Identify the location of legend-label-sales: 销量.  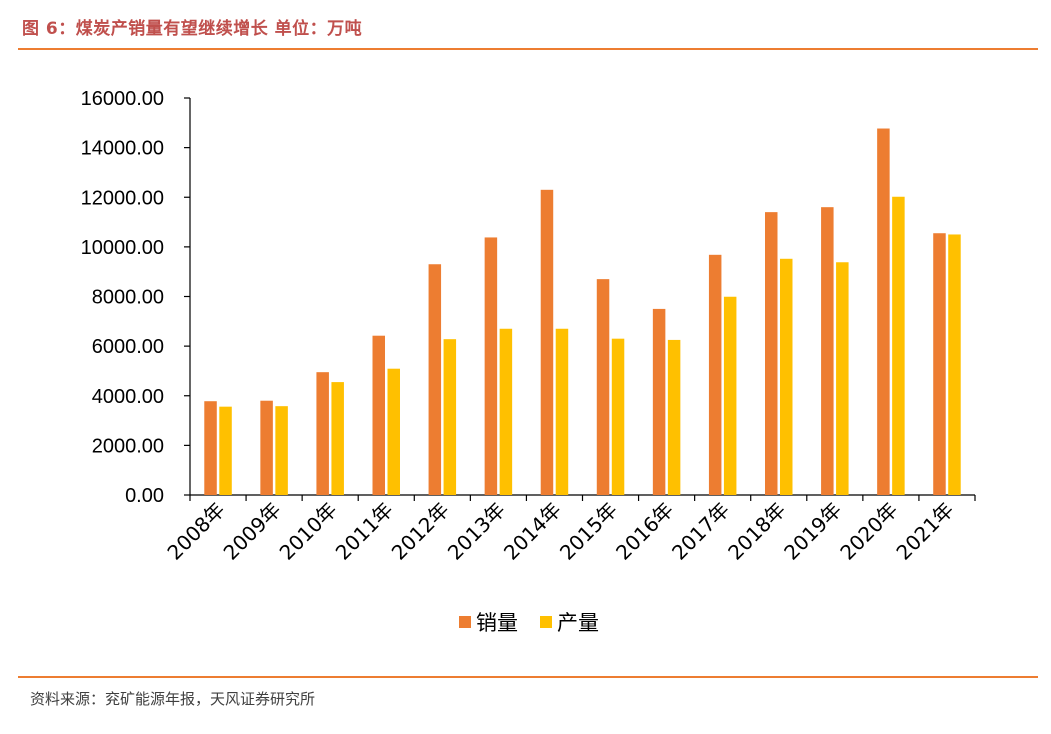
(497, 623).